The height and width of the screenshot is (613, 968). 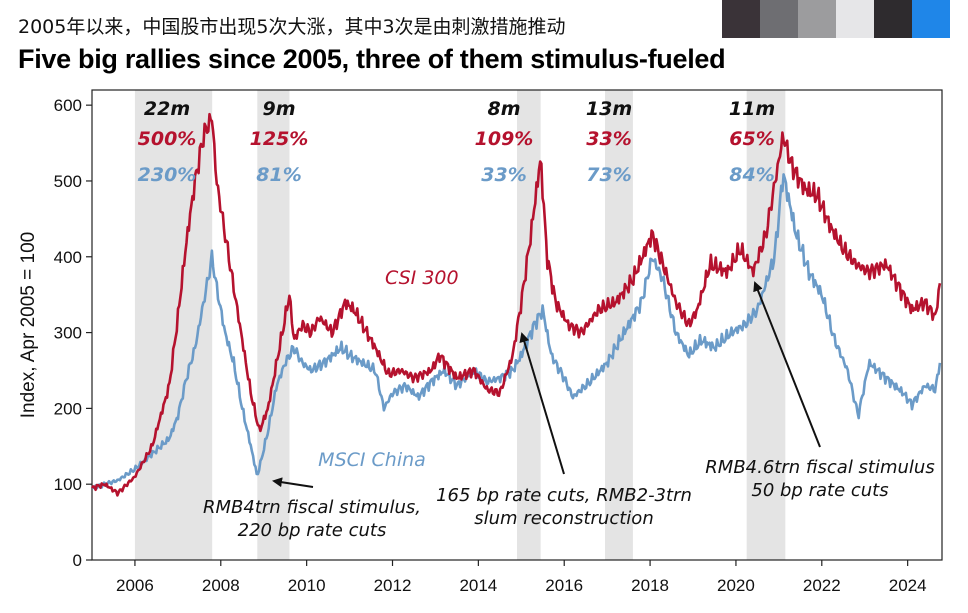 What do you see at coordinates (167, 109) in the screenshot?
I see `rally-duration-label: 22m` at bounding box center [167, 109].